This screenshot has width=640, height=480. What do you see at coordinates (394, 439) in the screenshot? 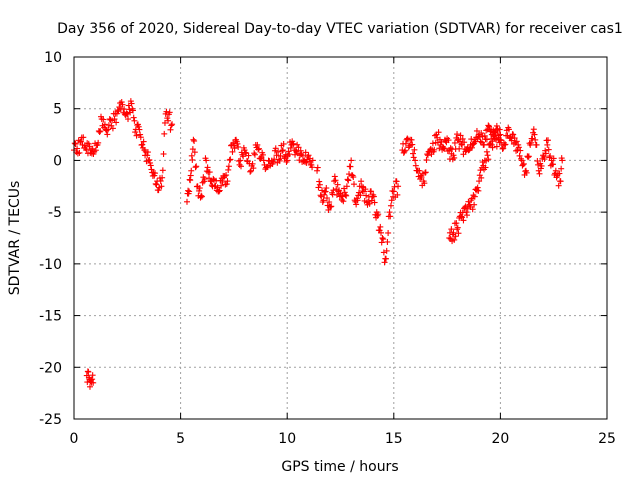
I see `x-tick-label: 15` at bounding box center [394, 439].